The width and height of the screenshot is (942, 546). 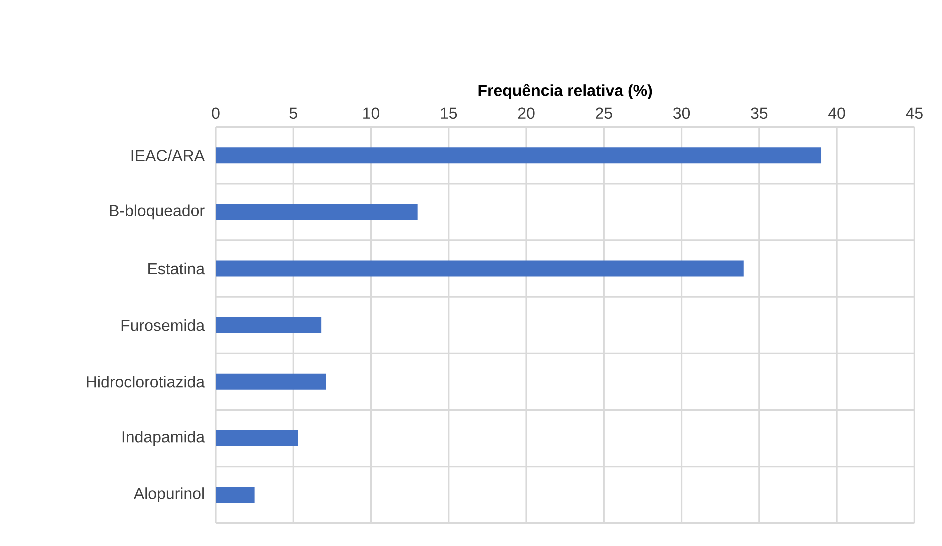 What do you see at coordinates (449, 114) in the screenshot?
I see `x-tick-label: 15` at bounding box center [449, 114].